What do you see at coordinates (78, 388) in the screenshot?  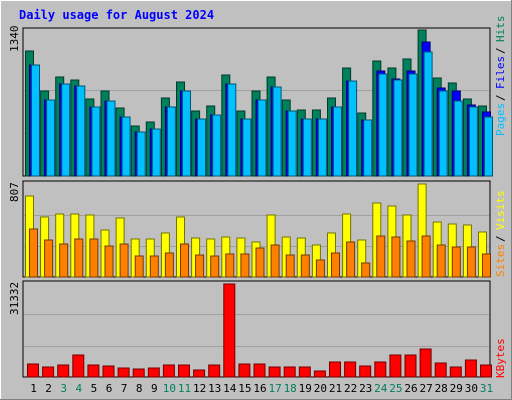 I see `day-label-4: 4` at bounding box center [78, 388].